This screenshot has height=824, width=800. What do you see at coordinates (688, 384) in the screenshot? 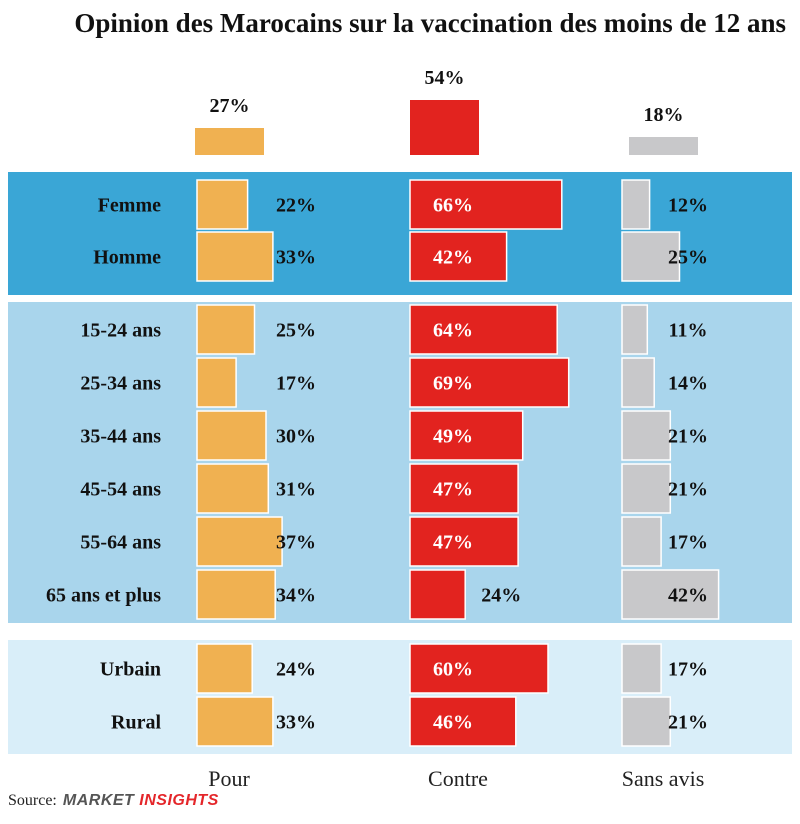
I see `value-label-sans-avis: 14%` at bounding box center [688, 384].